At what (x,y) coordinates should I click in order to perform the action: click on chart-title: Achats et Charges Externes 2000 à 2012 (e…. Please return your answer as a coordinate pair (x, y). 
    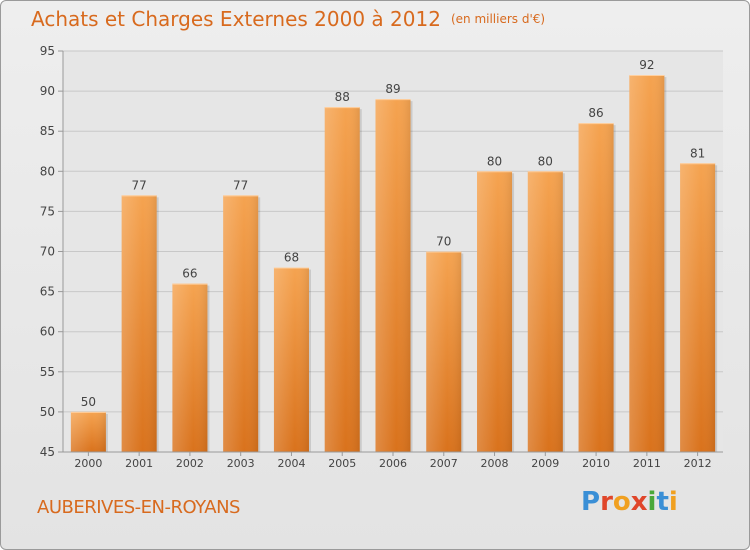
    Looking at the image, I should click on (288, 19).